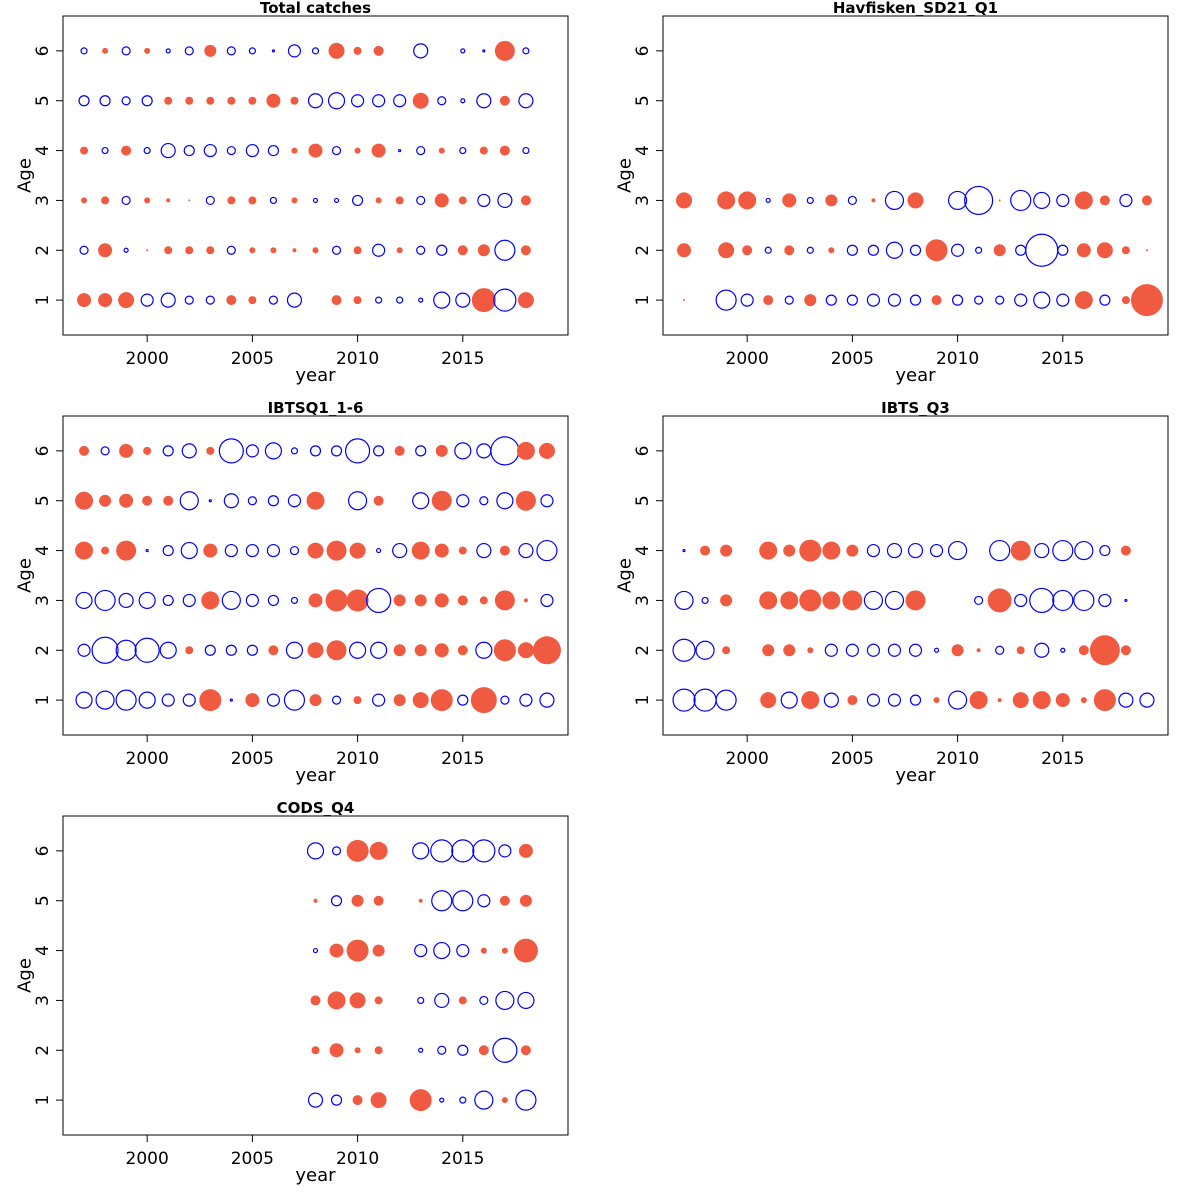  Describe the element at coordinates (43, 950) in the screenshot. I see `y-tick-label: 4` at that location.